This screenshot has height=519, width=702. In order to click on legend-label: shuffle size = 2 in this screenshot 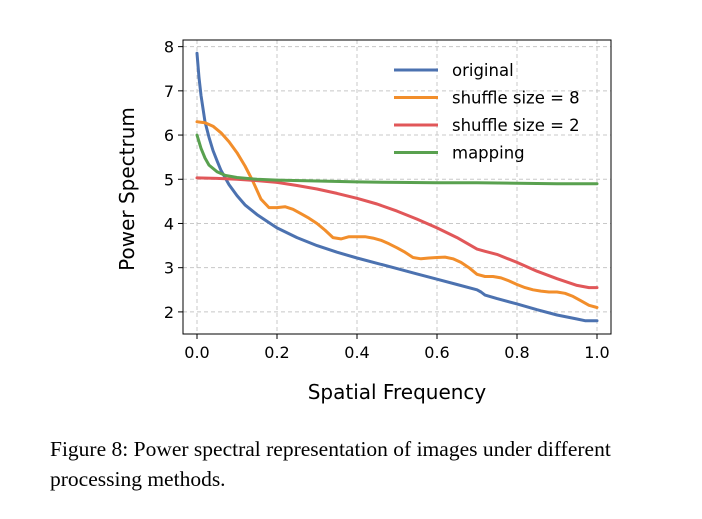, I will do `click(516, 125)`.